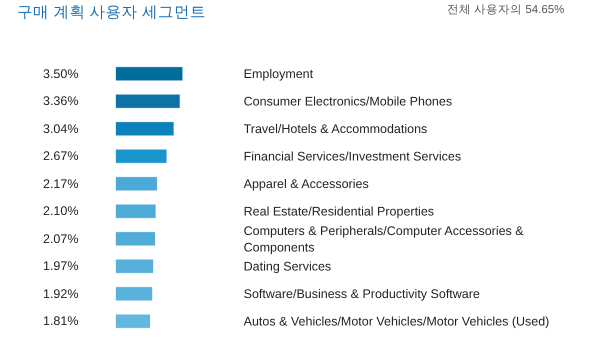  What do you see at coordinates (384, 239) in the screenshot?
I see `y-tick-label: Computers & Peripherals/Computer Accessories & Components` at bounding box center [384, 239].